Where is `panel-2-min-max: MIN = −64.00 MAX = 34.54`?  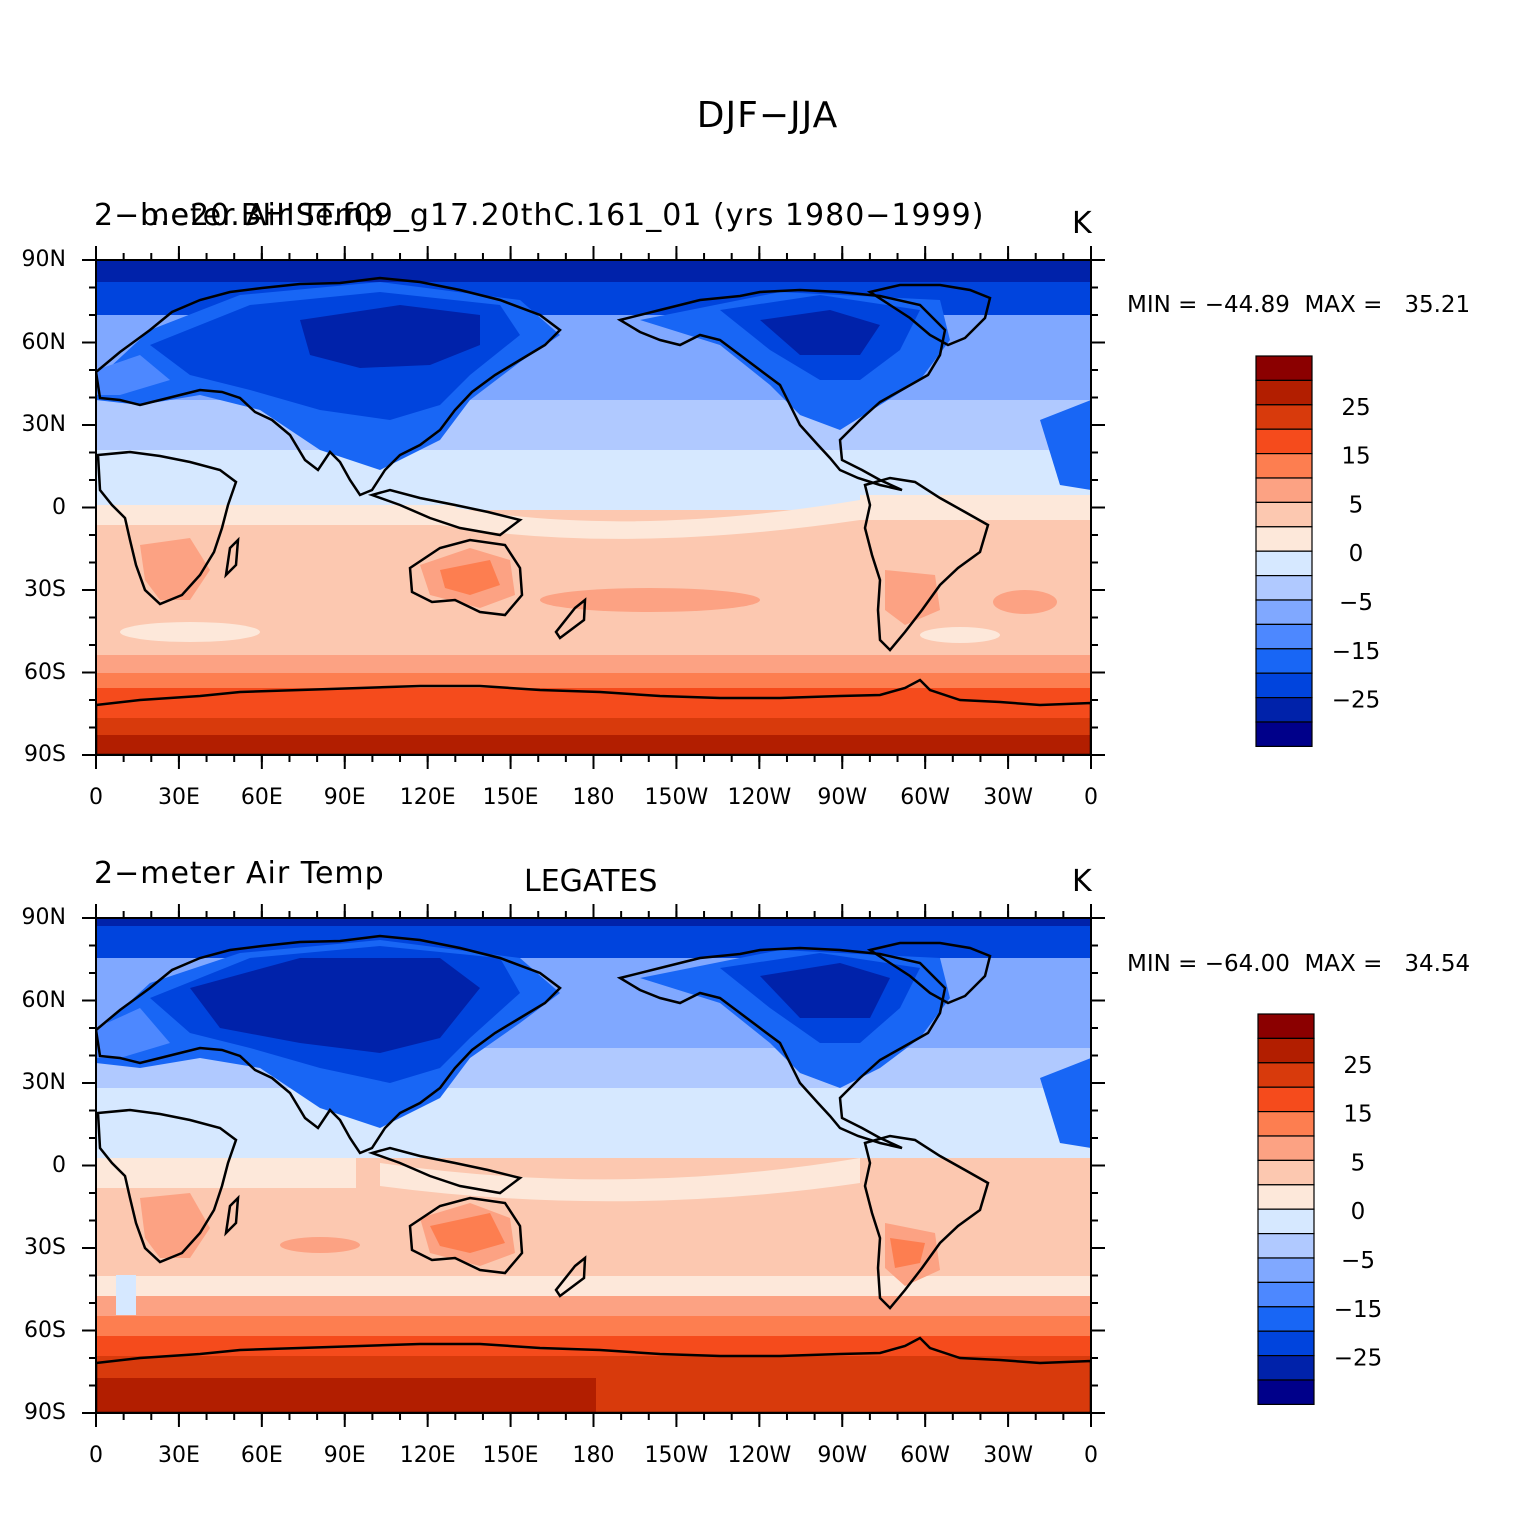 panel-2-min-max: MIN = −64.00 MAX = 34.54 is located at coordinates (1299, 964).